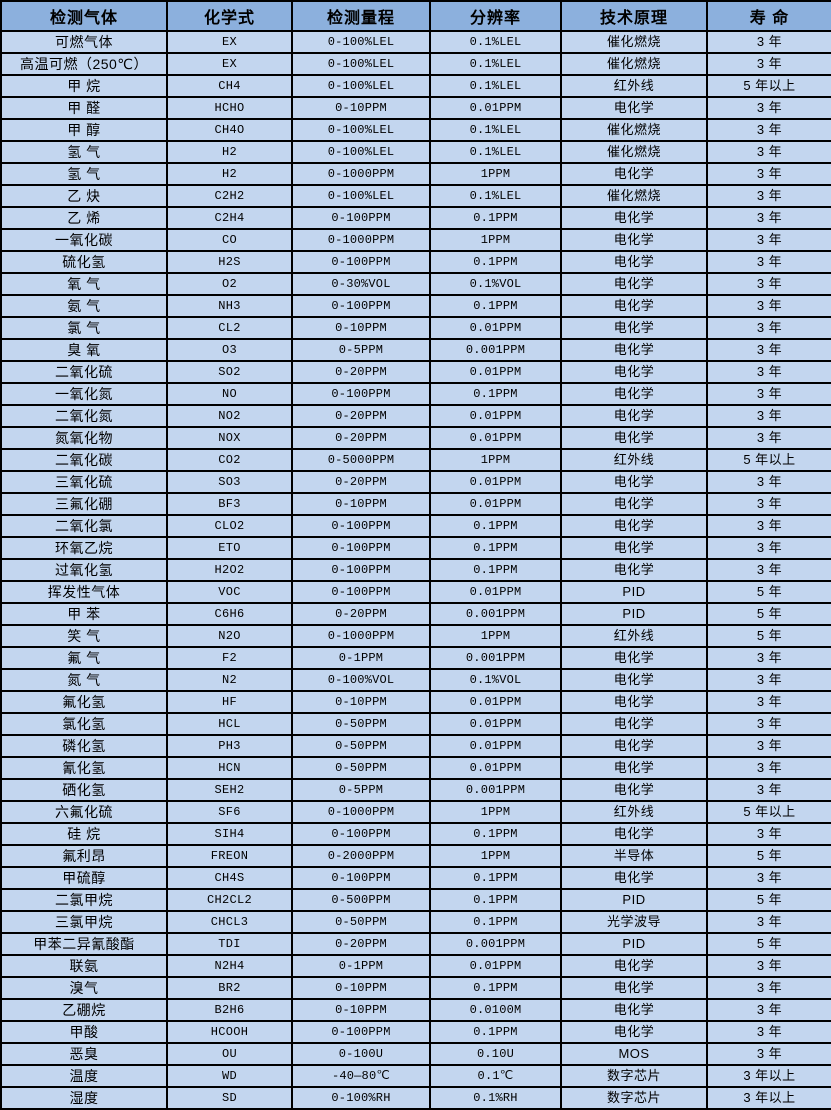 This screenshot has width=831, height=1110. I want to click on cell-chemical-formula: B2H6, so click(229, 1010).